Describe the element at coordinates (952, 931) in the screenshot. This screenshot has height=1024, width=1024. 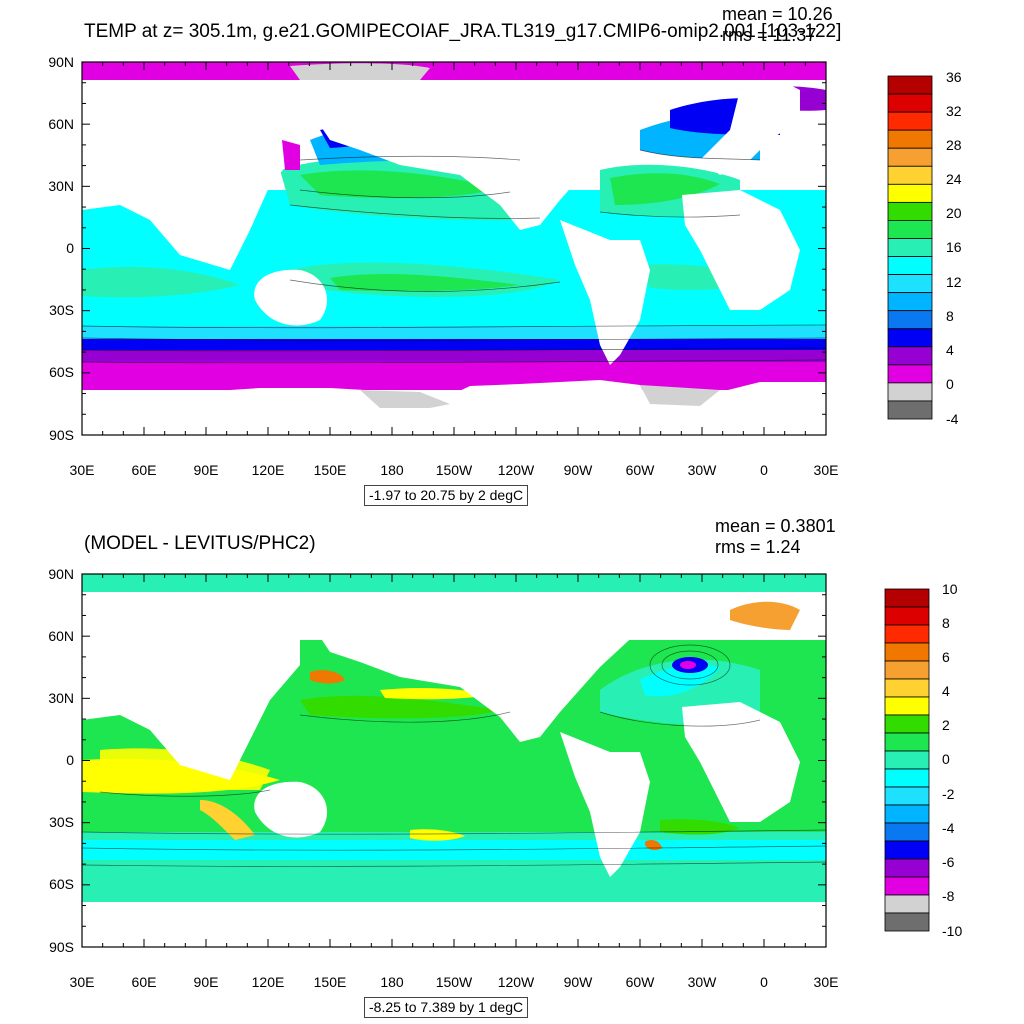
I see `colorbar-label: -10` at that location.